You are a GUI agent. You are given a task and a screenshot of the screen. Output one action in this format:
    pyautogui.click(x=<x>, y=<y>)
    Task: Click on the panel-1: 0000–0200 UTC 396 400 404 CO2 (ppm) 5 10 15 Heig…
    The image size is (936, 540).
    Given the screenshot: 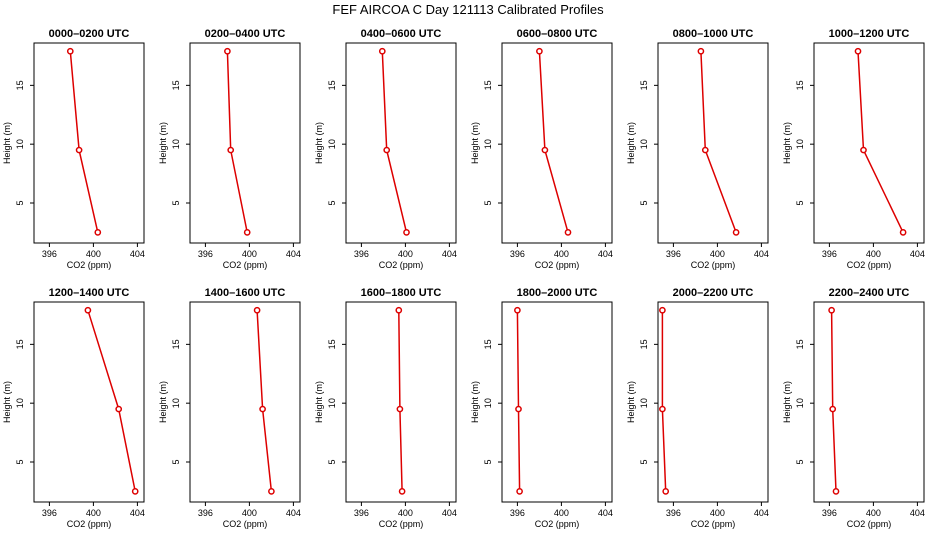 What is the action you would take?
    pyautogui.click(x=73, y=149)
    